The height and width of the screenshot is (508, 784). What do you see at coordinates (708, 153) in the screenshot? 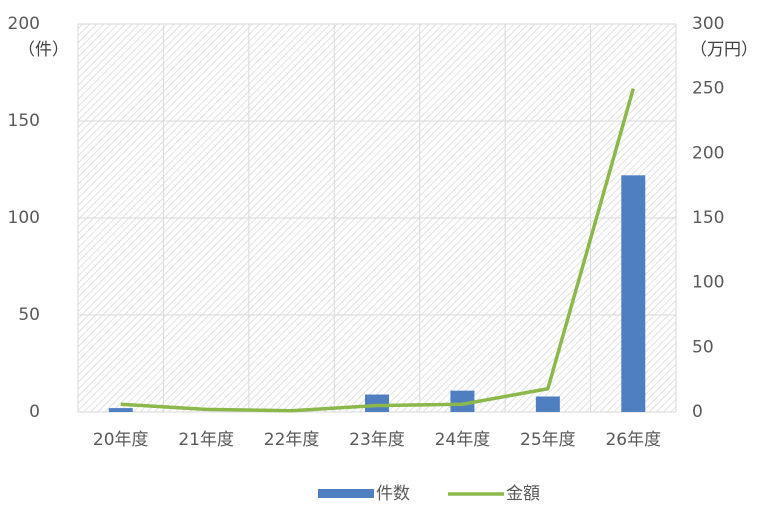
I see `y2-tick-label: 200` at bounding box center [708, 153].